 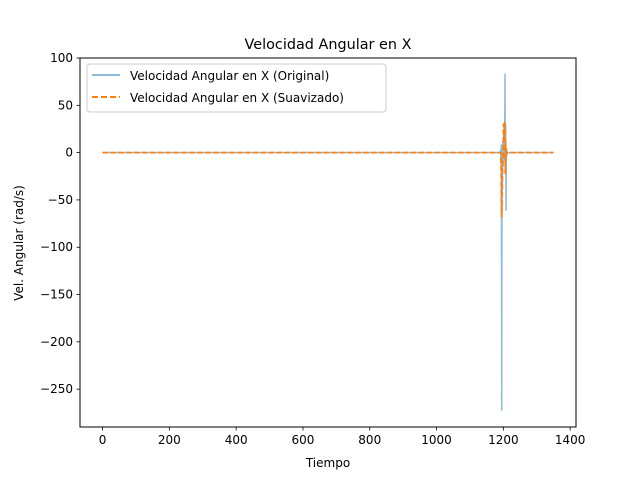 What do you see at coordinates (103, 440) in the screenshot?
I see `x-tick-label: 0` at bounding box center [103, 440].